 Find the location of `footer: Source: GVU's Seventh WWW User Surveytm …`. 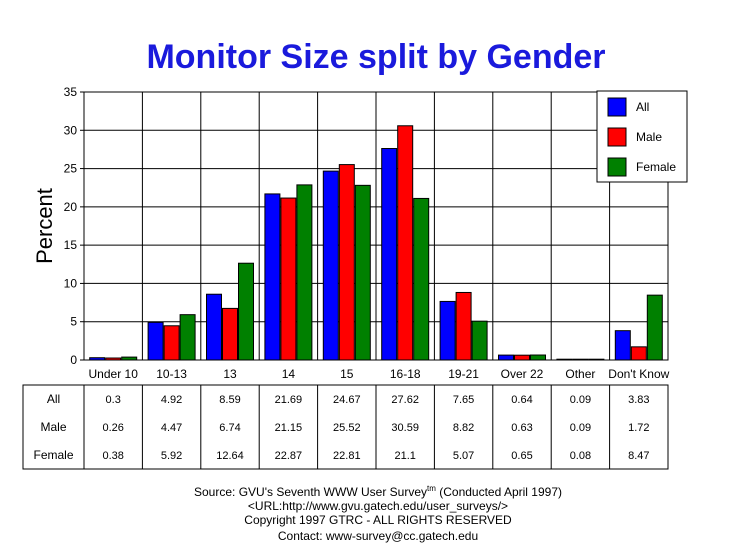

footer: Source: GVU's Seventh WWW User Surveytm … is located at coordinates (378, 513).